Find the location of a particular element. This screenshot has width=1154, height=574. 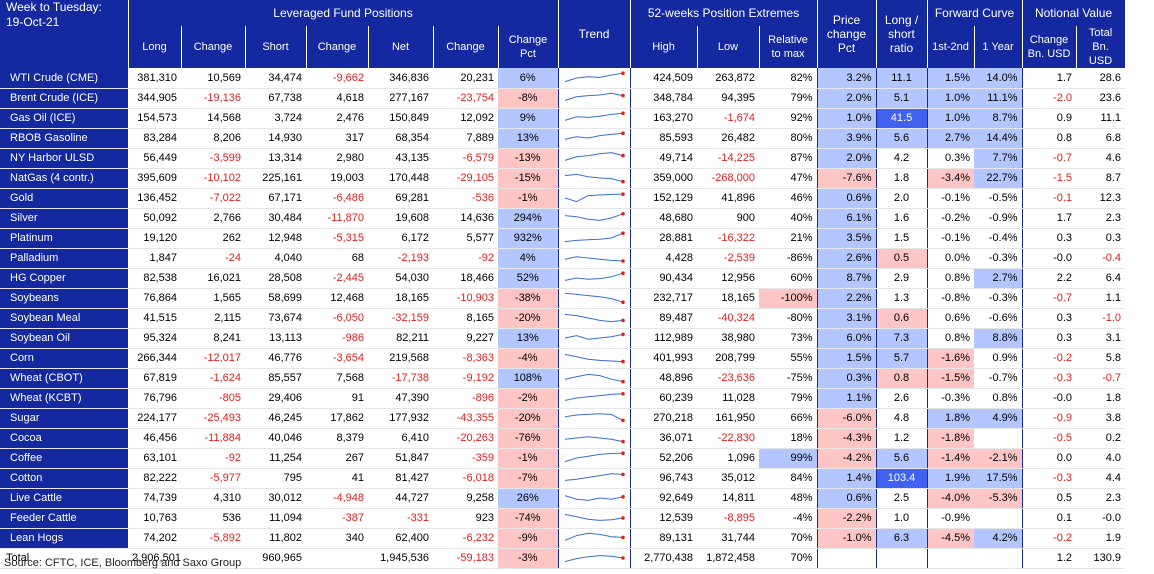

cell-ratio: 0.5 is located at coordinates (902, 258).